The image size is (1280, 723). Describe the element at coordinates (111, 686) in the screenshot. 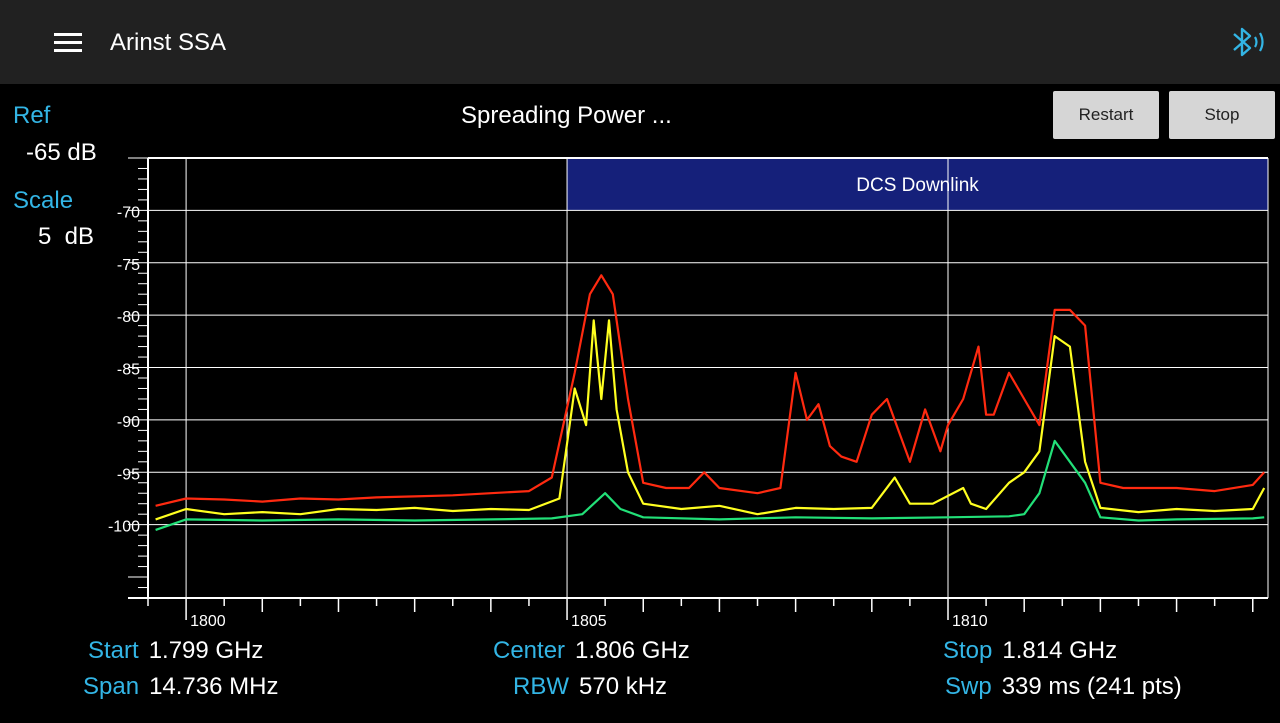

I see `span-label: Span` at that location.